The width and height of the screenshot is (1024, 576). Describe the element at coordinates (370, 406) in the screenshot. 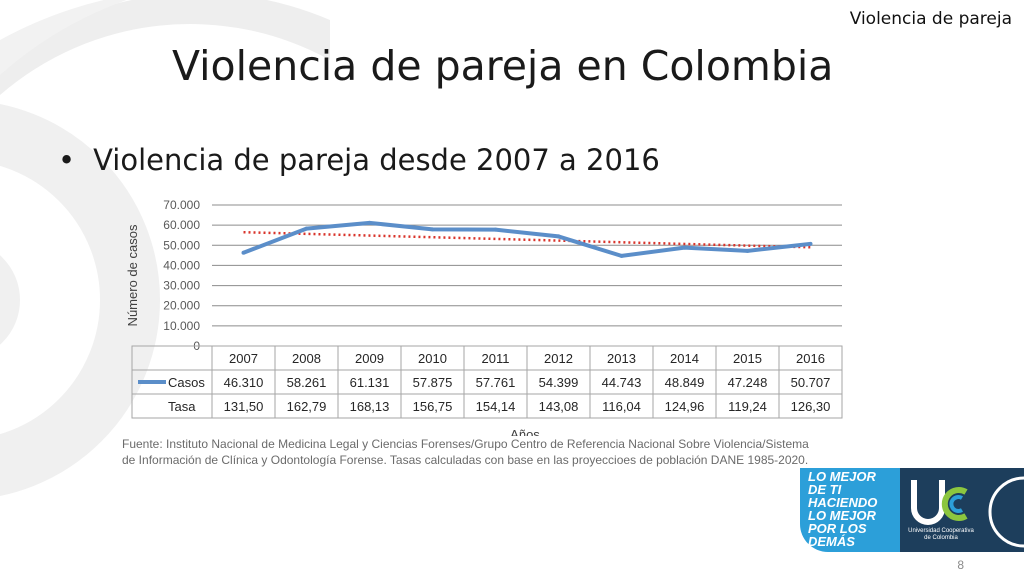

I see `table-cell-value: 168,13` at that location.